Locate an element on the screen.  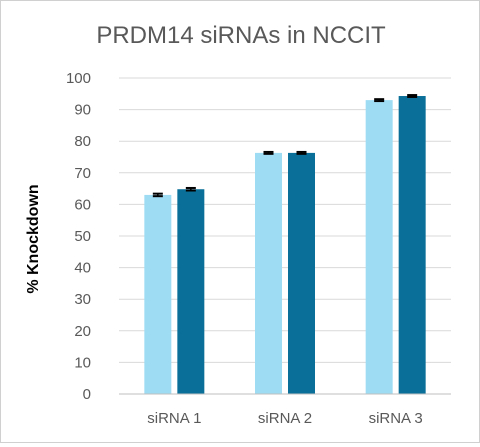
y-tick-label: 60 is located at coordinates (82, 204).